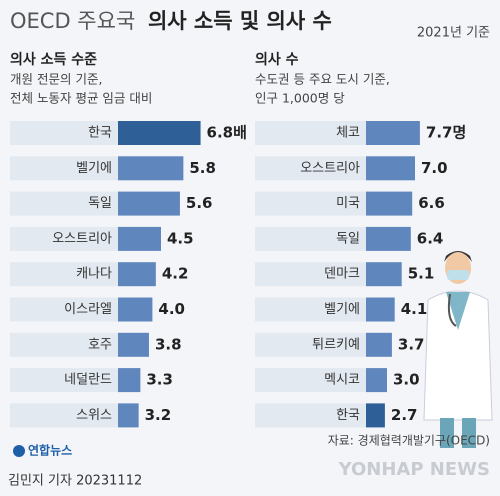 This screenshot has height=496, width=500. I want to click on category-label: 스위스, so click(94, 415).